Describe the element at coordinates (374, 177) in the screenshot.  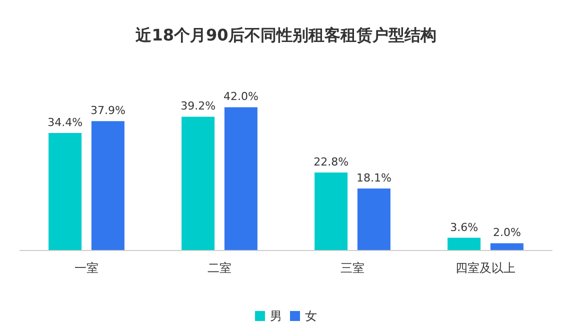
I see `data-label: 18.1%` at that location.